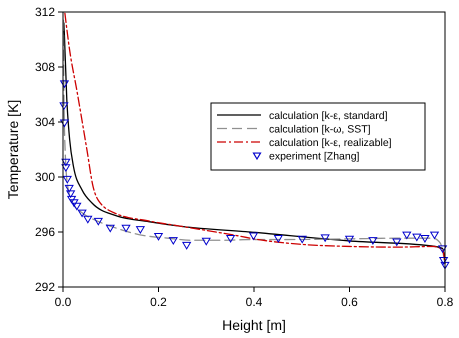 This screenshot has height=338, width=459. I want to click on y-tick-label: 296, so click(45, 232).